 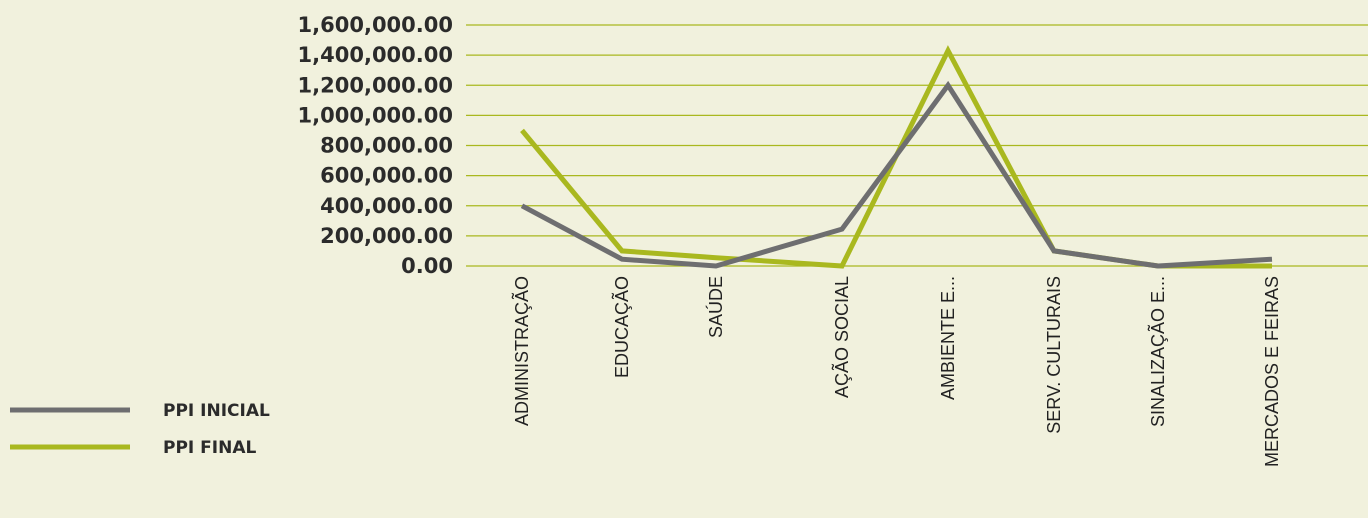 I want to click on y-tick-label: 800,000.00, so click(x=386, y=146).